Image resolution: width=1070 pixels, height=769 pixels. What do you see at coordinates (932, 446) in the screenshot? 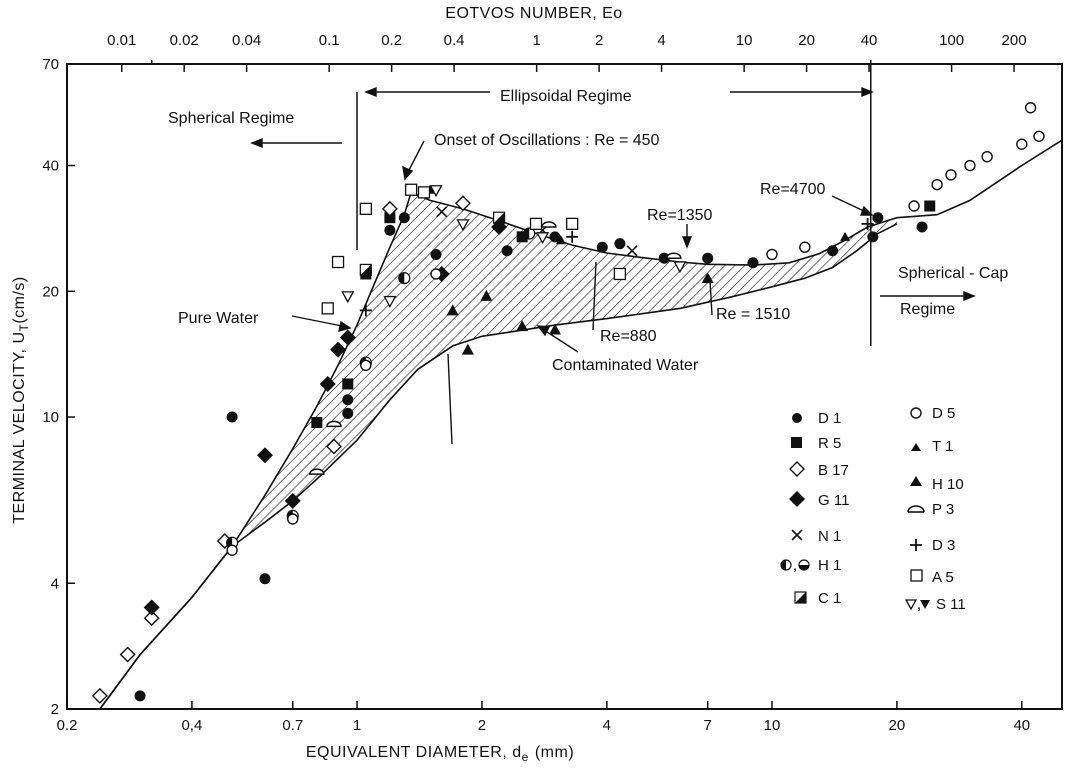
I see `legend-item-t1: T 1` at bounding box center [932, 446].